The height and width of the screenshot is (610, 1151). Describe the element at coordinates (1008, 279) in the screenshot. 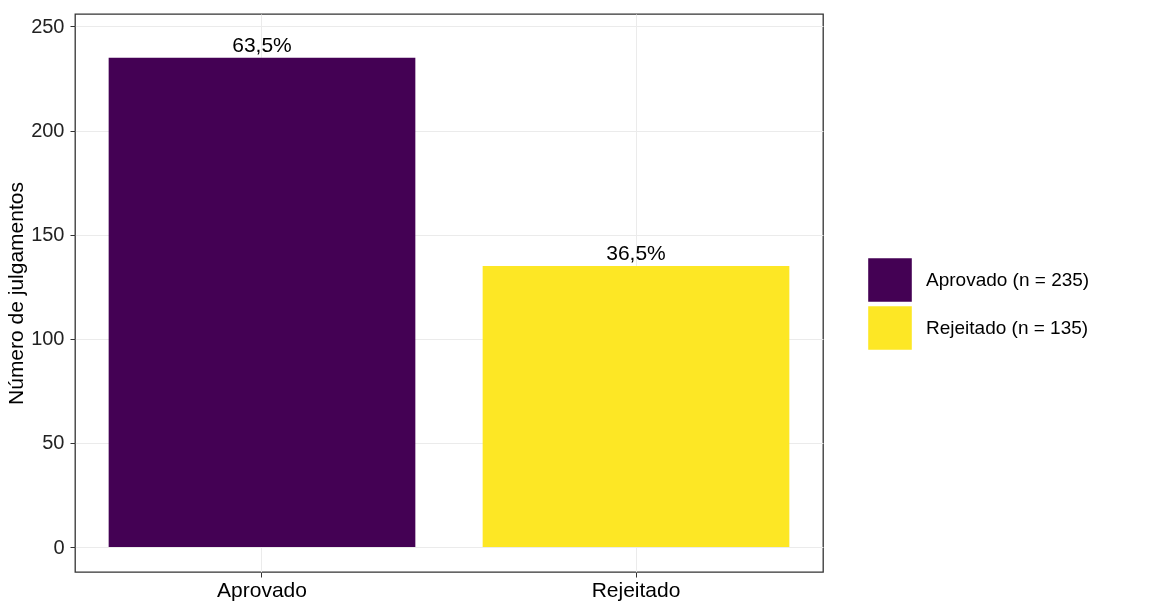

I see `legend-label: Aprovado (n = 235)` at that location.